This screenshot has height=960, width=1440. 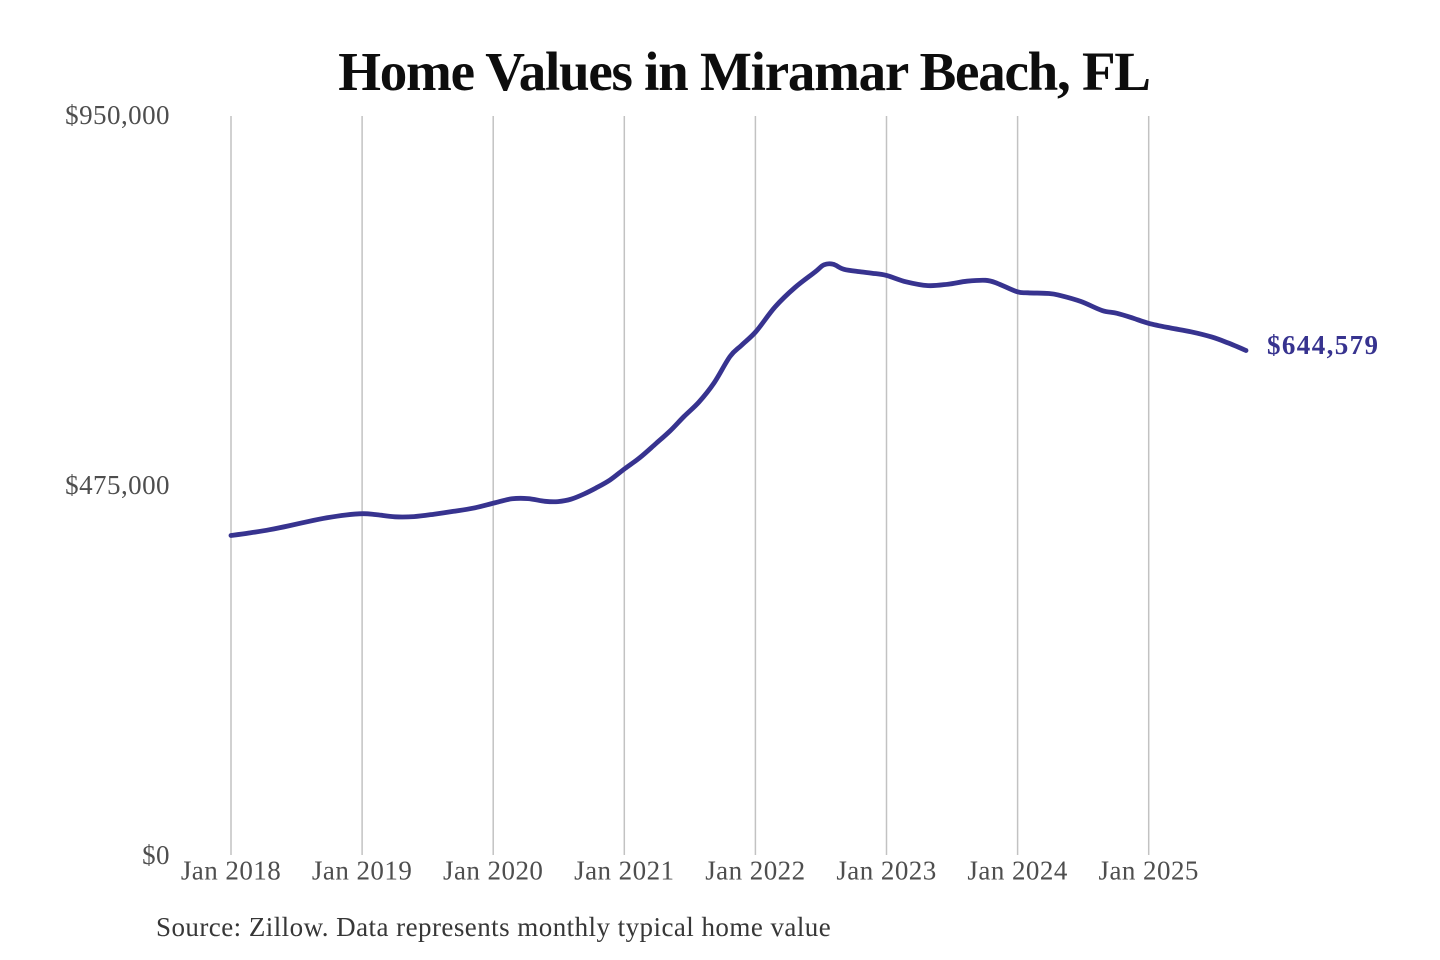 What do you see at coordinates (117, 485) in the screenshot?
I see `svg-text: $475,000` at bounding box center [117, 485].